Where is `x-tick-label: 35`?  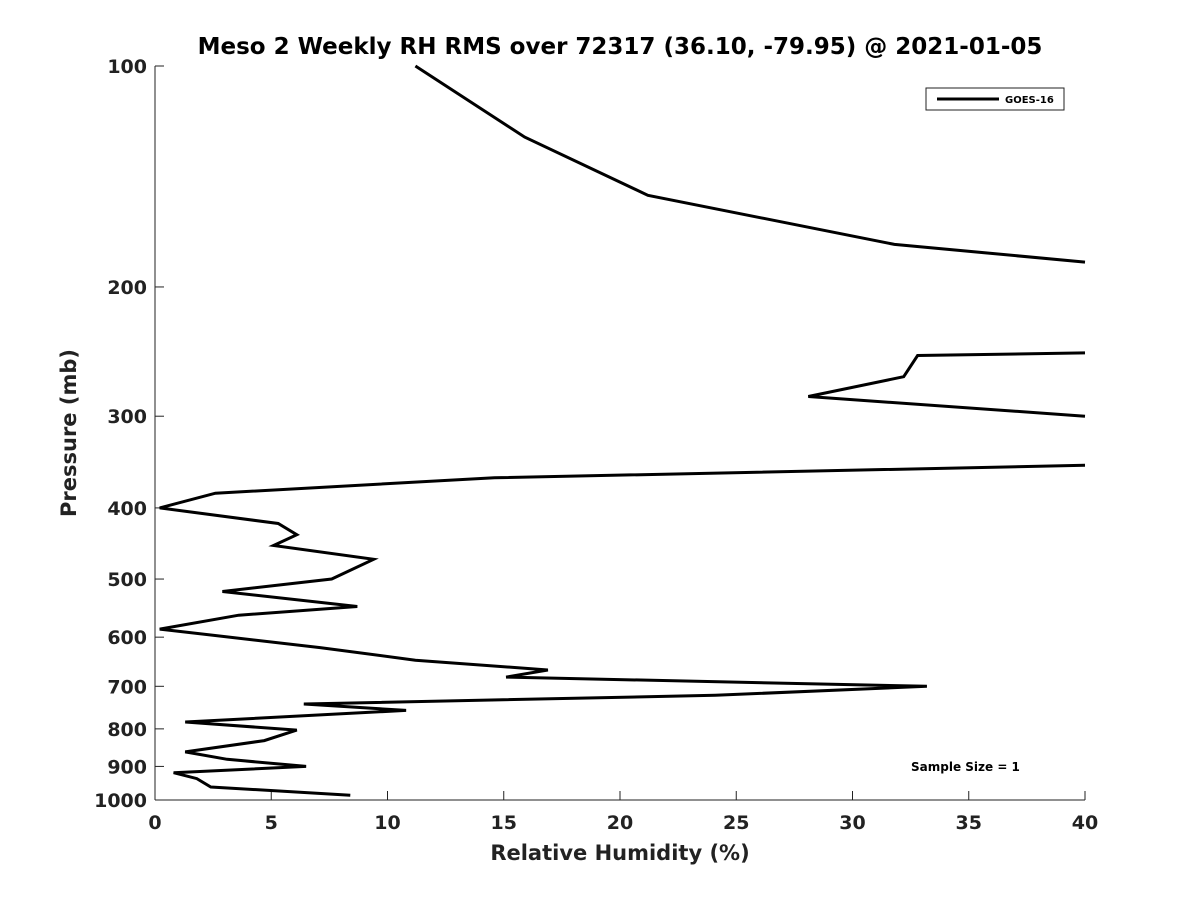 x-tick-label: 35 is located at coordinates (969, 823).